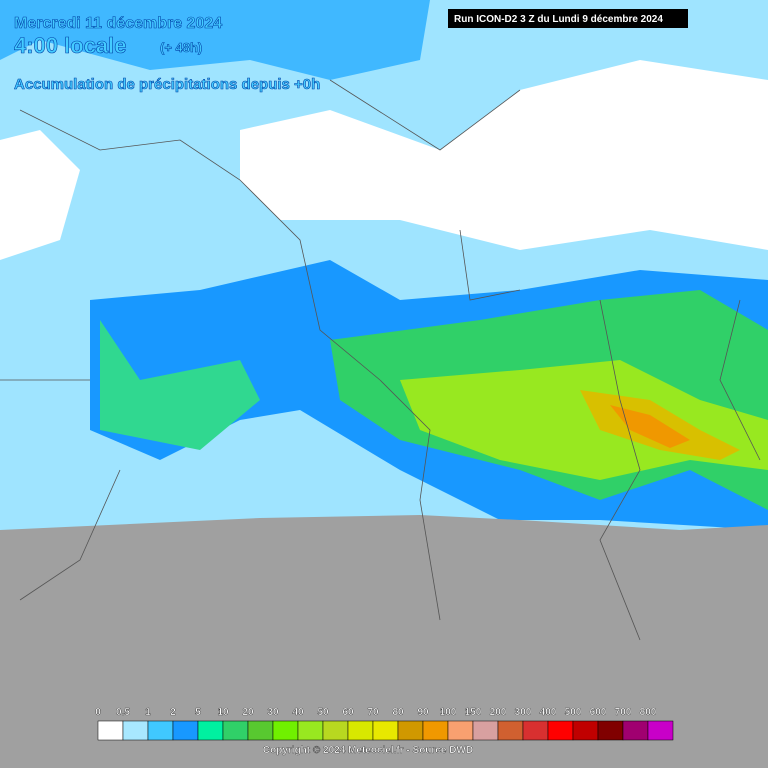 This screenshot has width=768, height=768. Describe the element at coordinates (323, 712) in the screenshot. I see `legend-label: 50` at that location.